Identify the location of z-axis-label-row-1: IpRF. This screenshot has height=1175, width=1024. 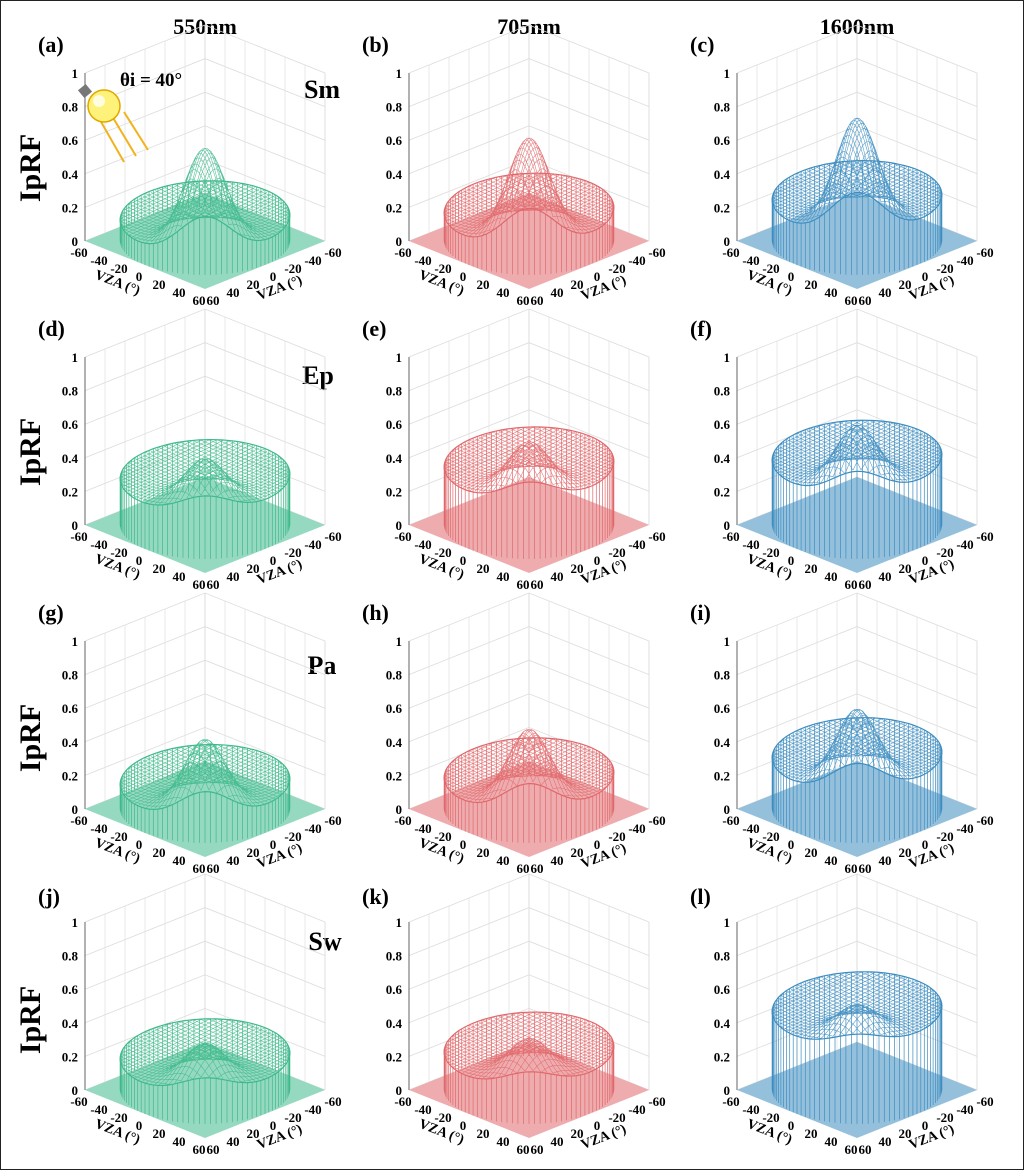
(30, 168).